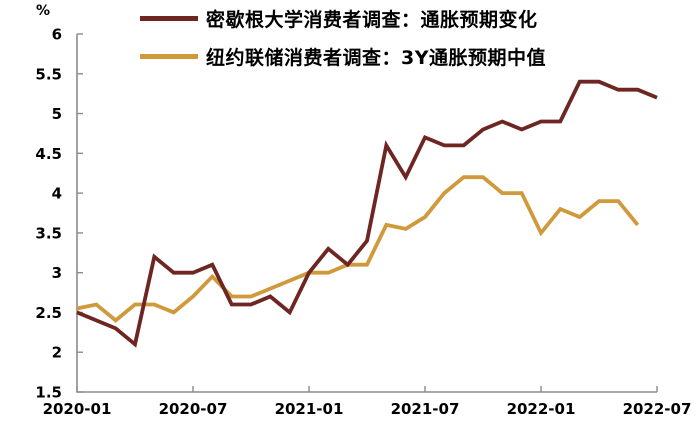 The image size is (700, 442). What do you see at coordinates (77, 409) in the screenshot?
I see `x-tick-label: 2020-01` at bounding box center [77, 409].